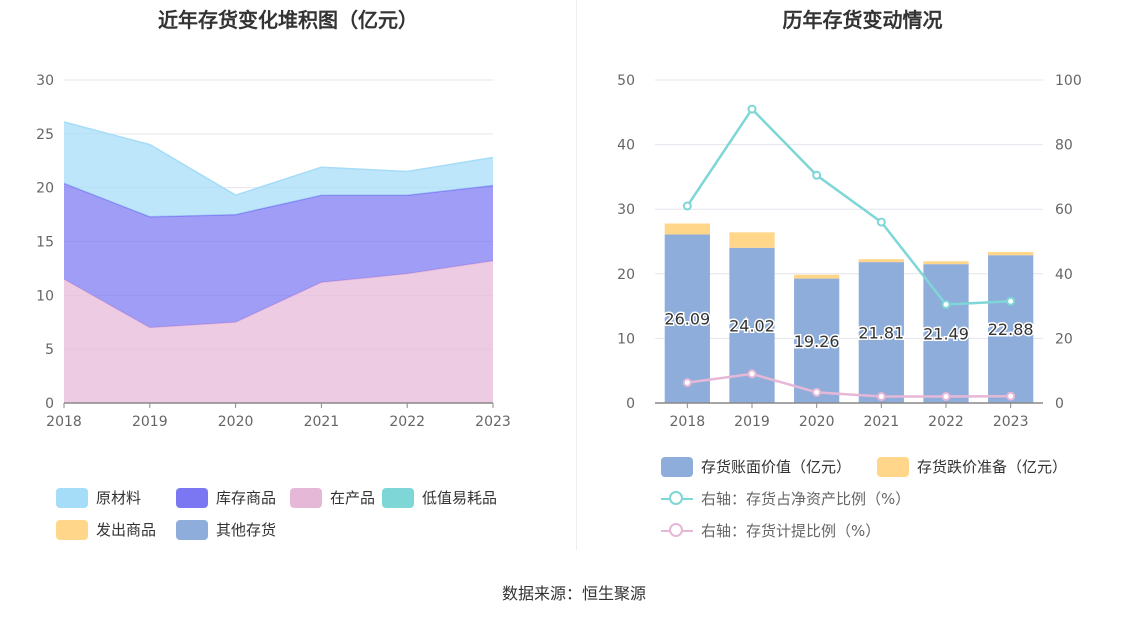 The image size is (1148, 619). What do you see at coordinates (246, 530) in the screenshot?
I see `legend-label: 其他存货` at bounding box center [246, 530].